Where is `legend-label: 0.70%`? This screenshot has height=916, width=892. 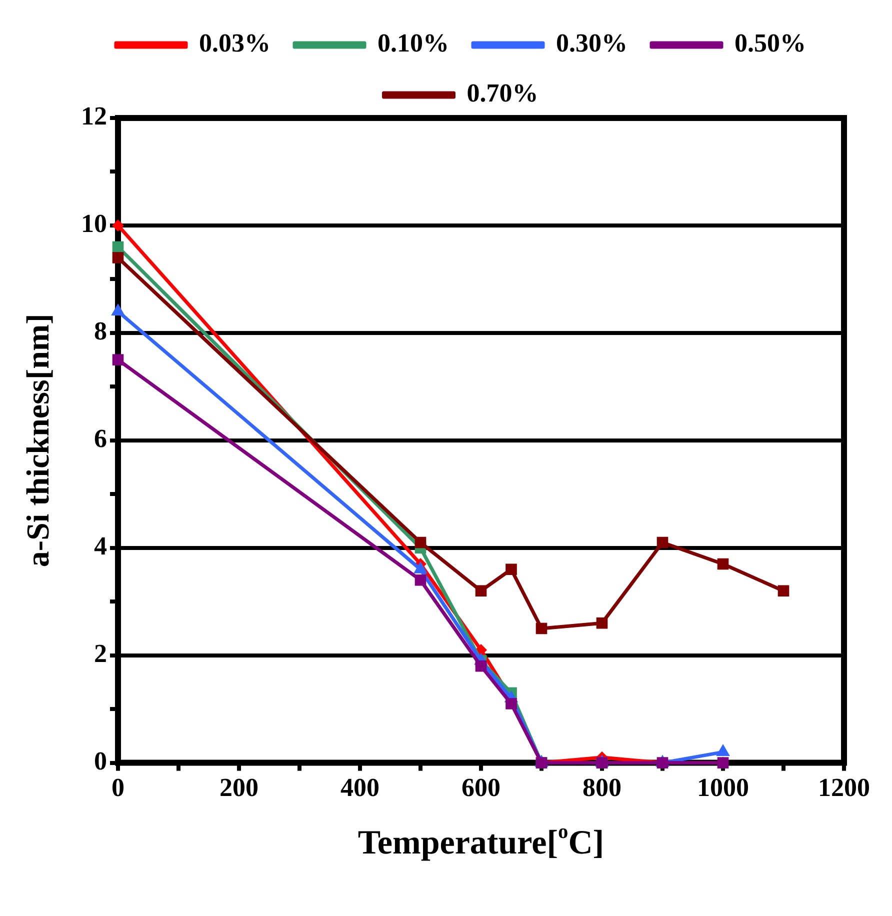 legend-label: 0.70% is located at coordinates (502, 93).